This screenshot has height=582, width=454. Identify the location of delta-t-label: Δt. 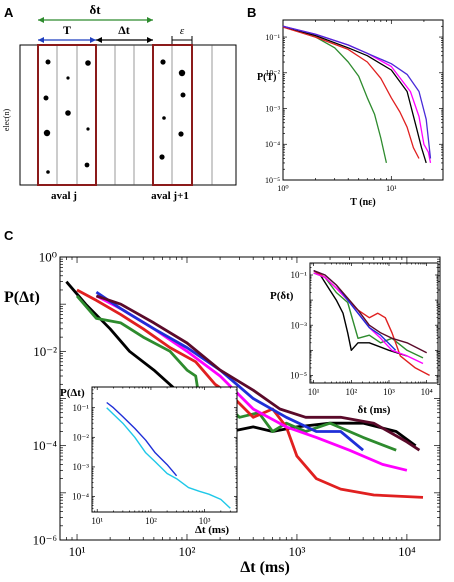
(124, 30).